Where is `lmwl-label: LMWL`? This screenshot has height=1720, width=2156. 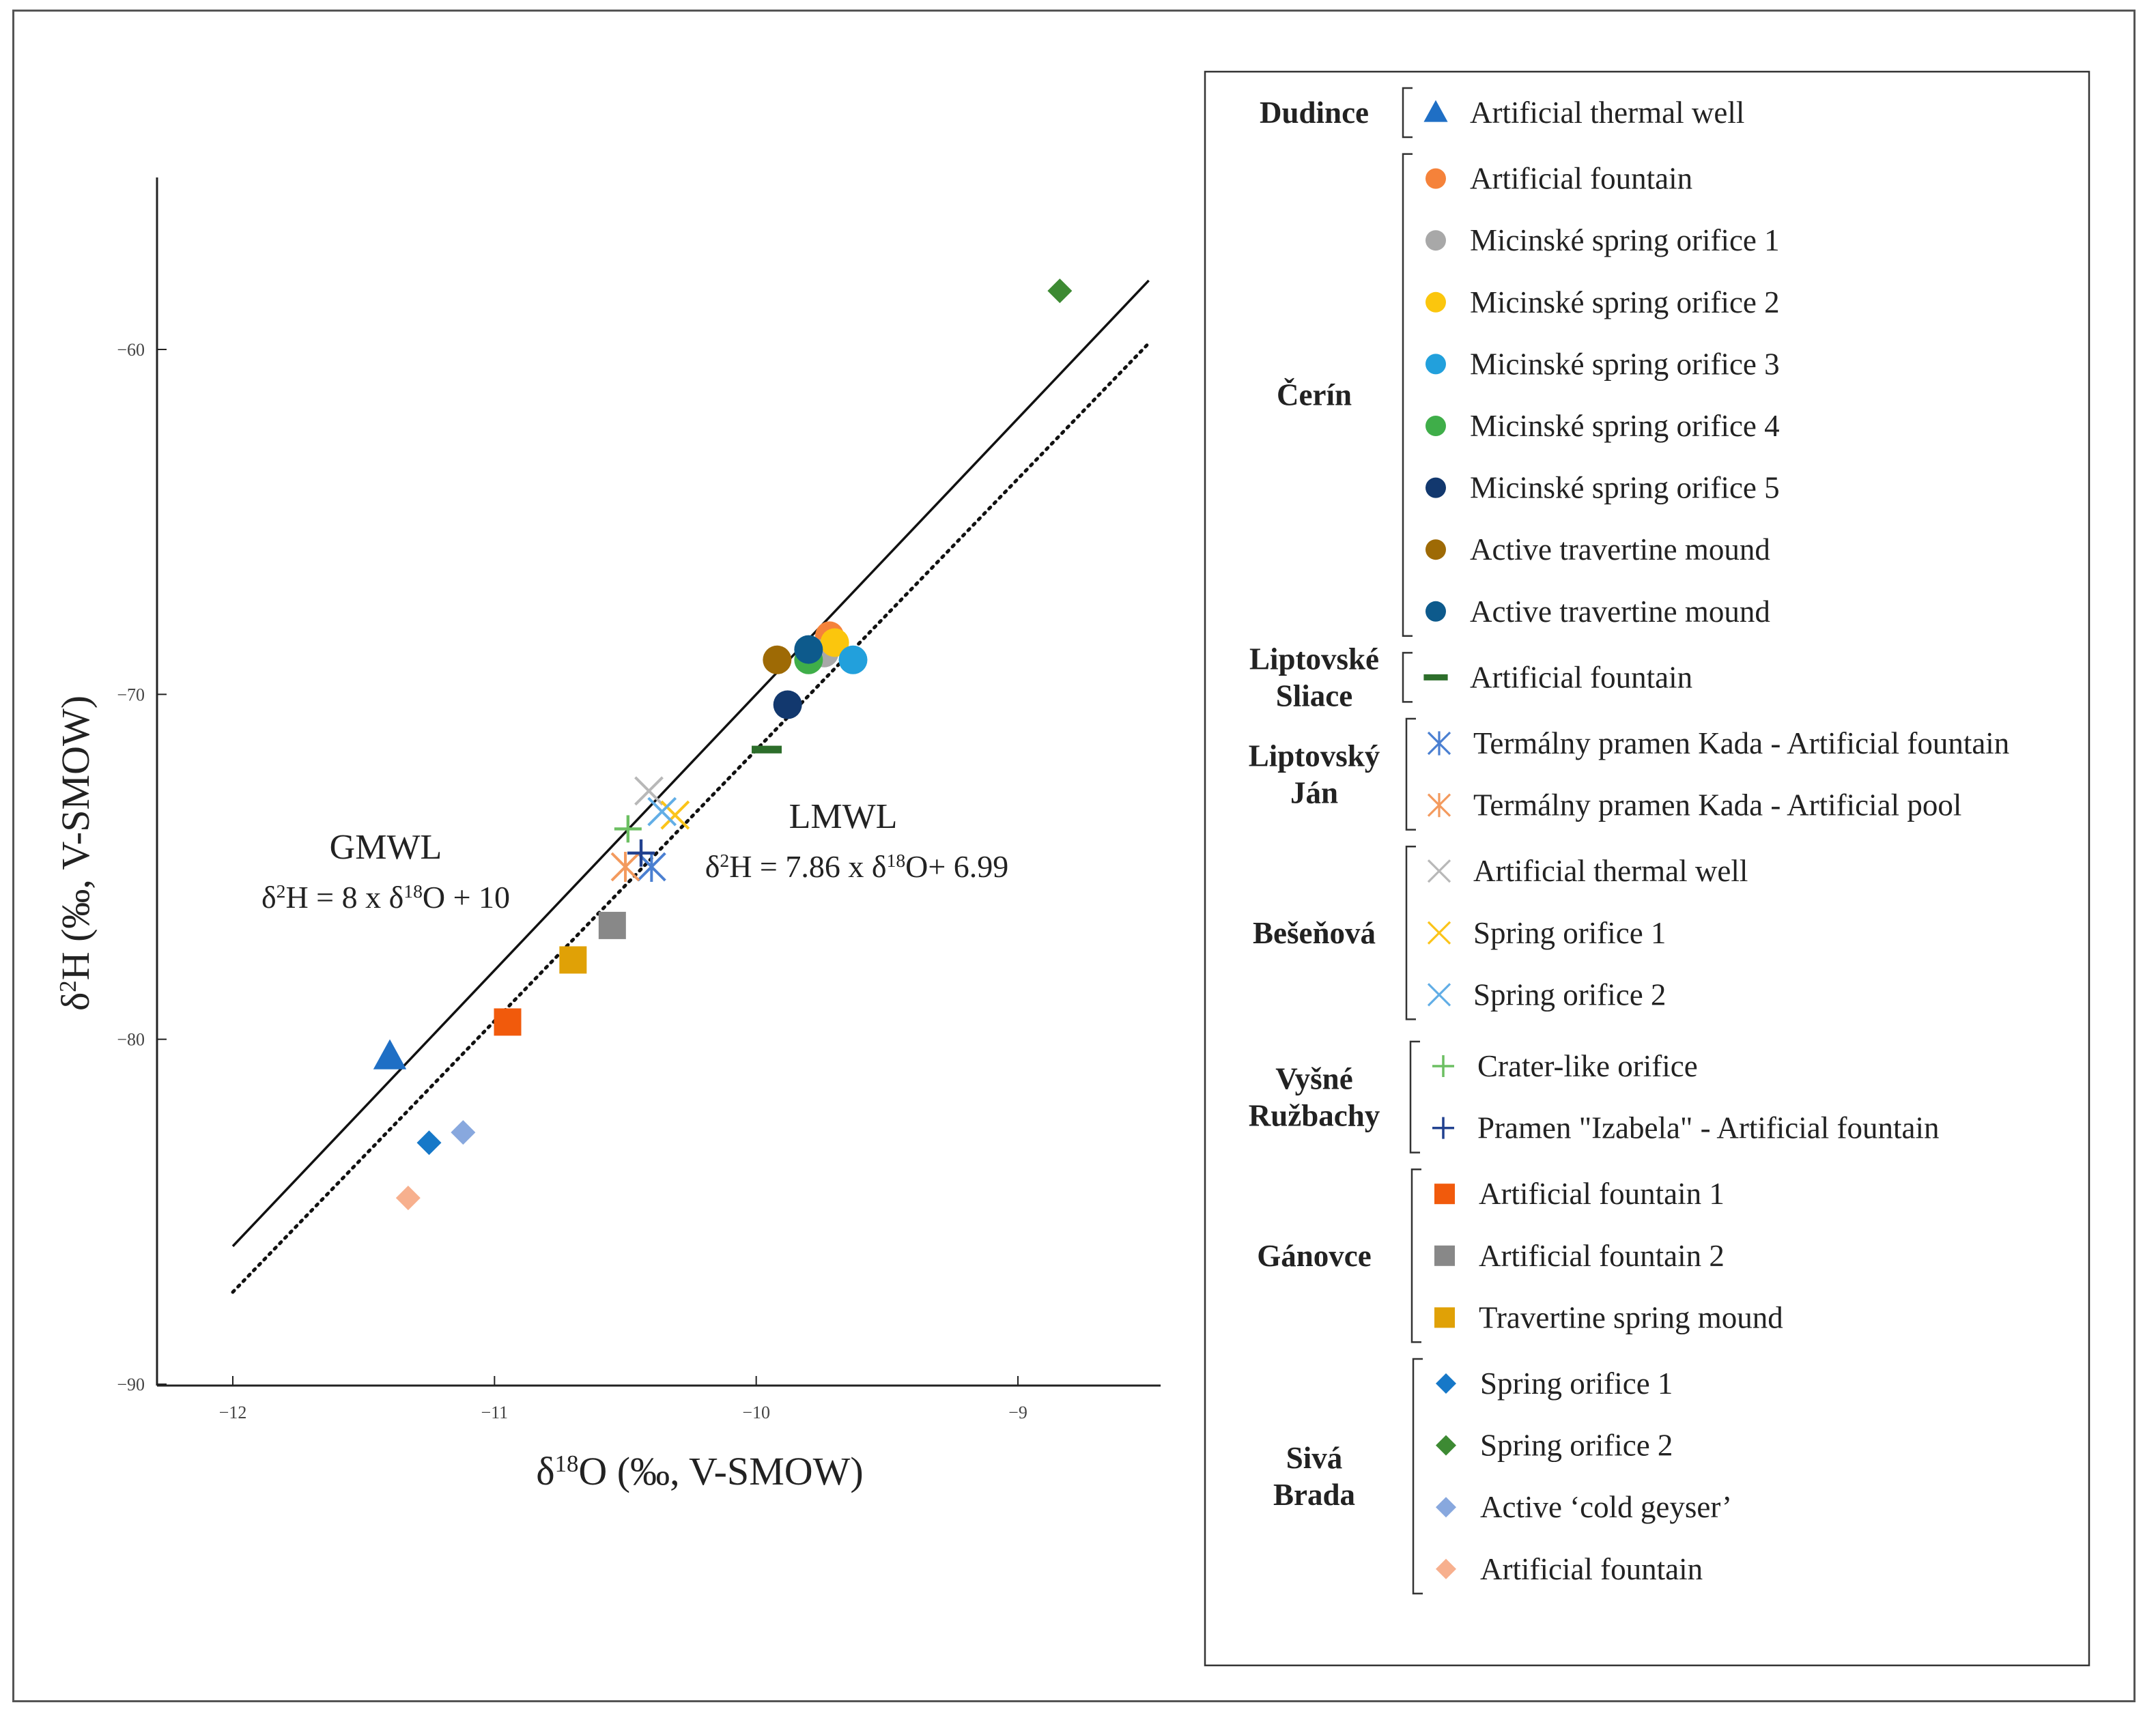 lmwl-label: LMWL is located at coordinates (843, 817).